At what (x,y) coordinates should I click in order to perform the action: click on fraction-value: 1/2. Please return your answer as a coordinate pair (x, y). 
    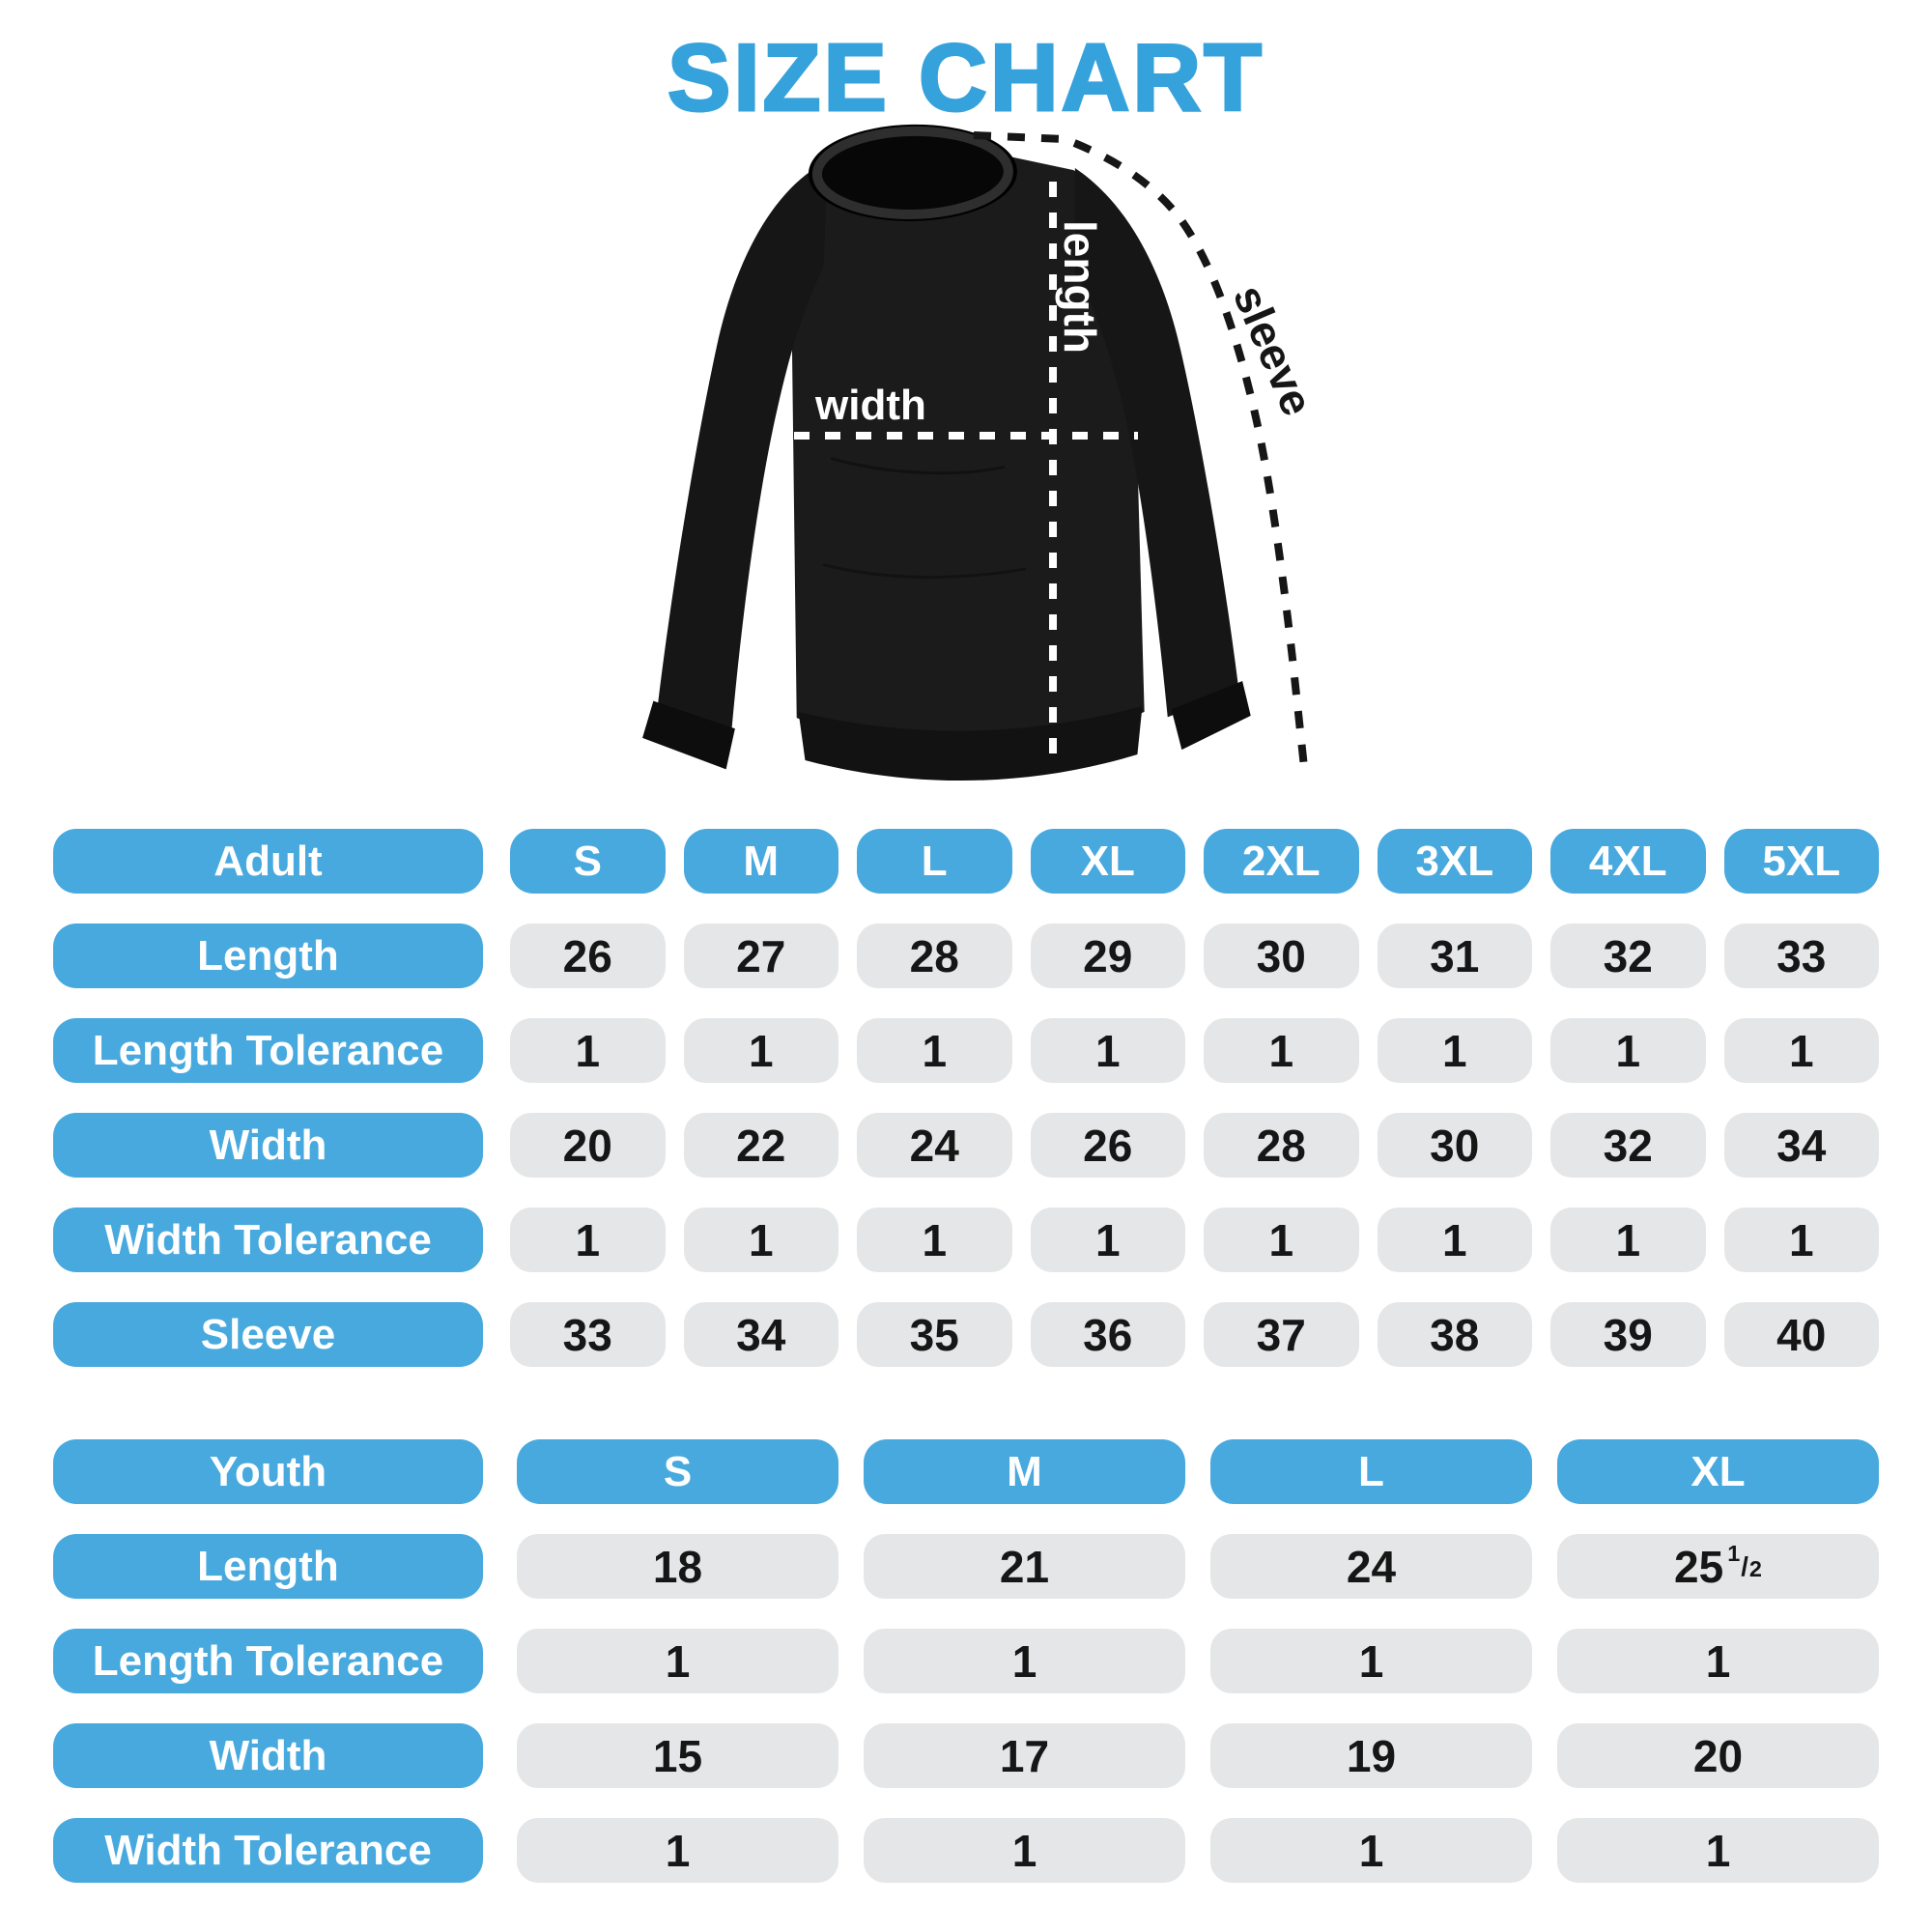
    Looking at the image, I should click on (1744, 1560).